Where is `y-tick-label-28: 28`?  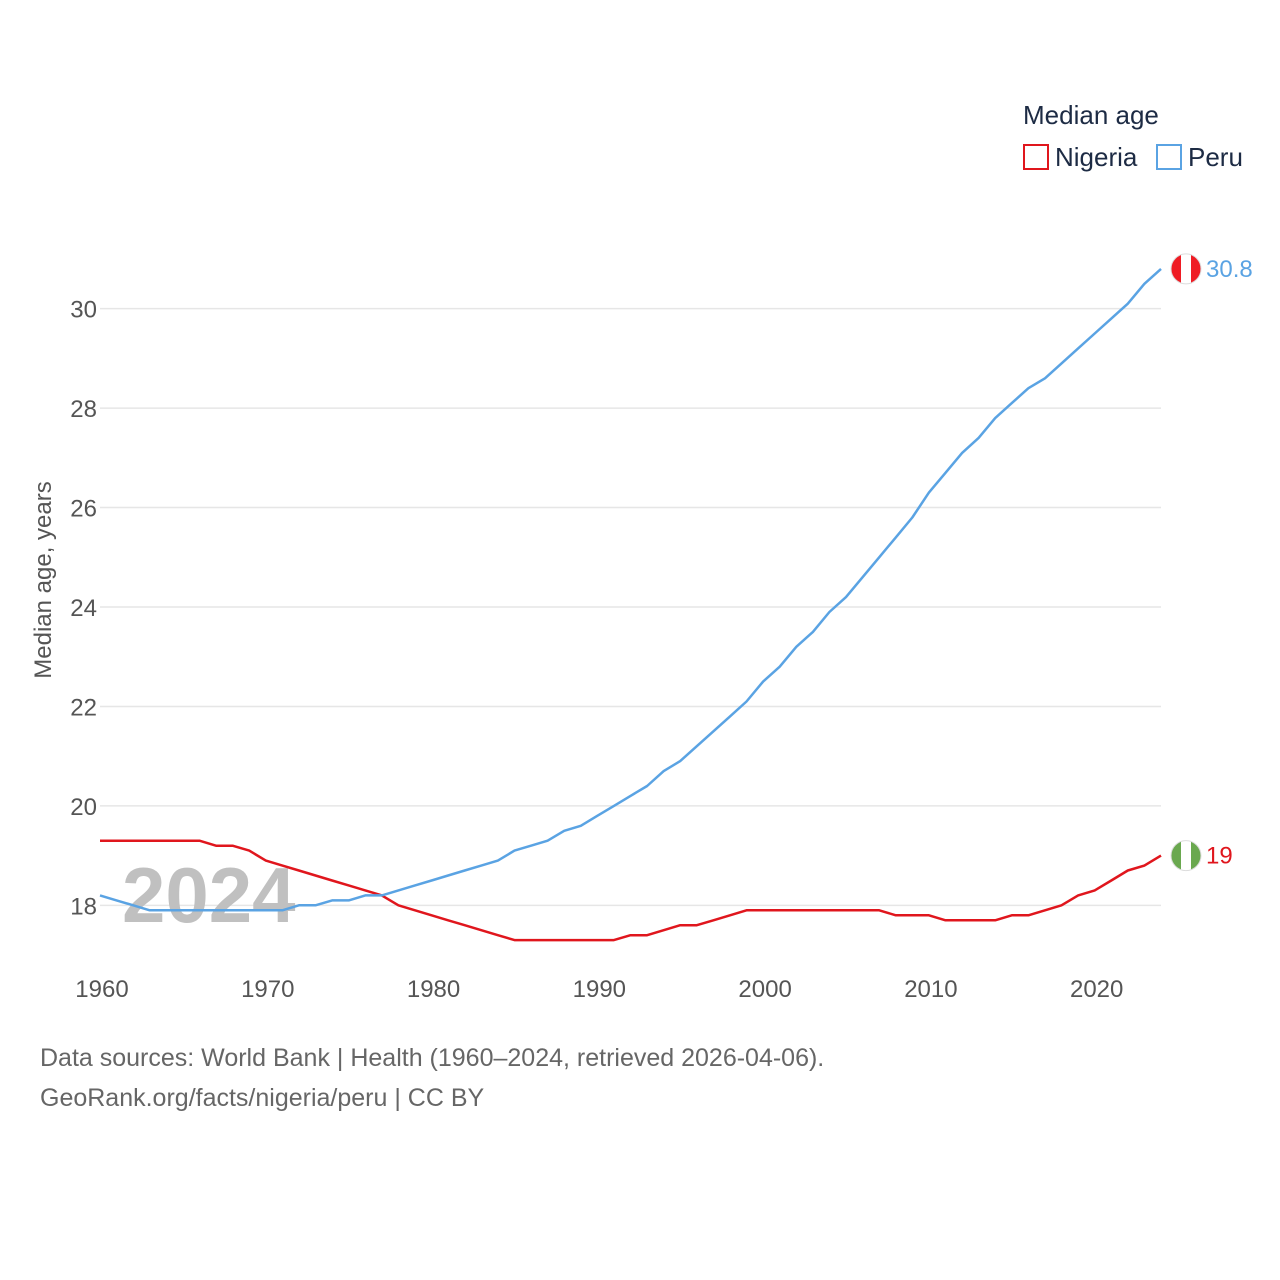
y-tick-label-28: 28 is located at coordinates (83, 409).